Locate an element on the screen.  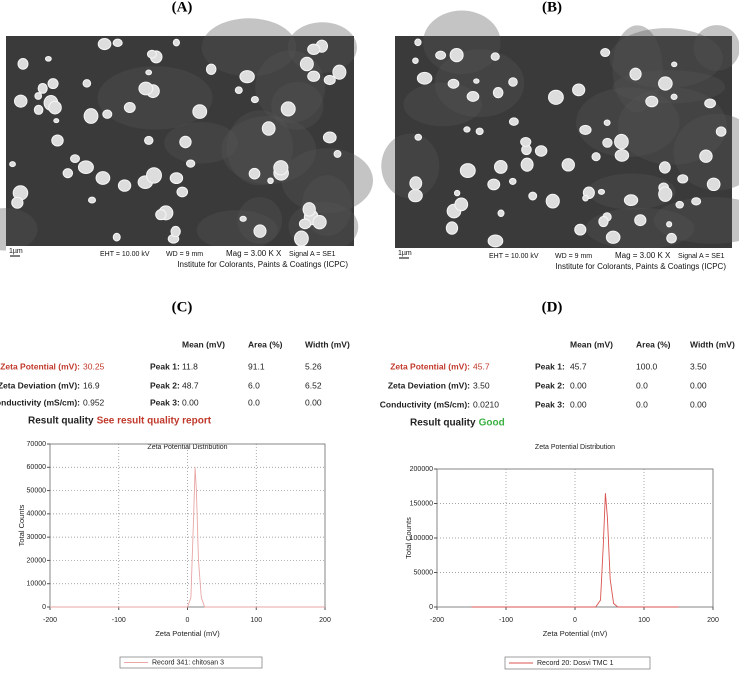
row-value: 45.7 is located at coordinates (481, 366).